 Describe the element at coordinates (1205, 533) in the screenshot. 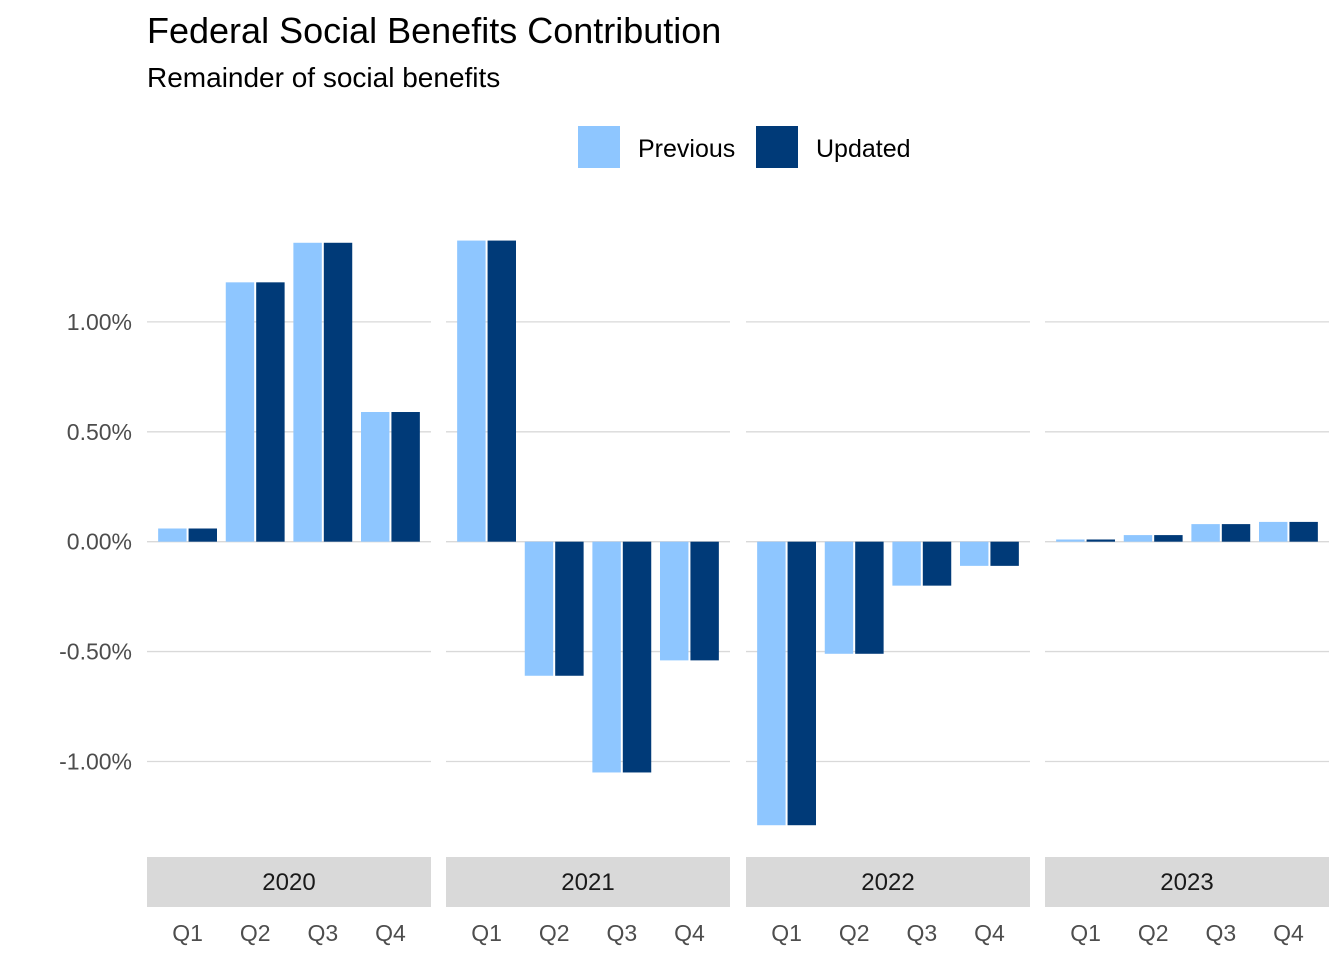

I see `bar-2023-q3-previous` at that location.